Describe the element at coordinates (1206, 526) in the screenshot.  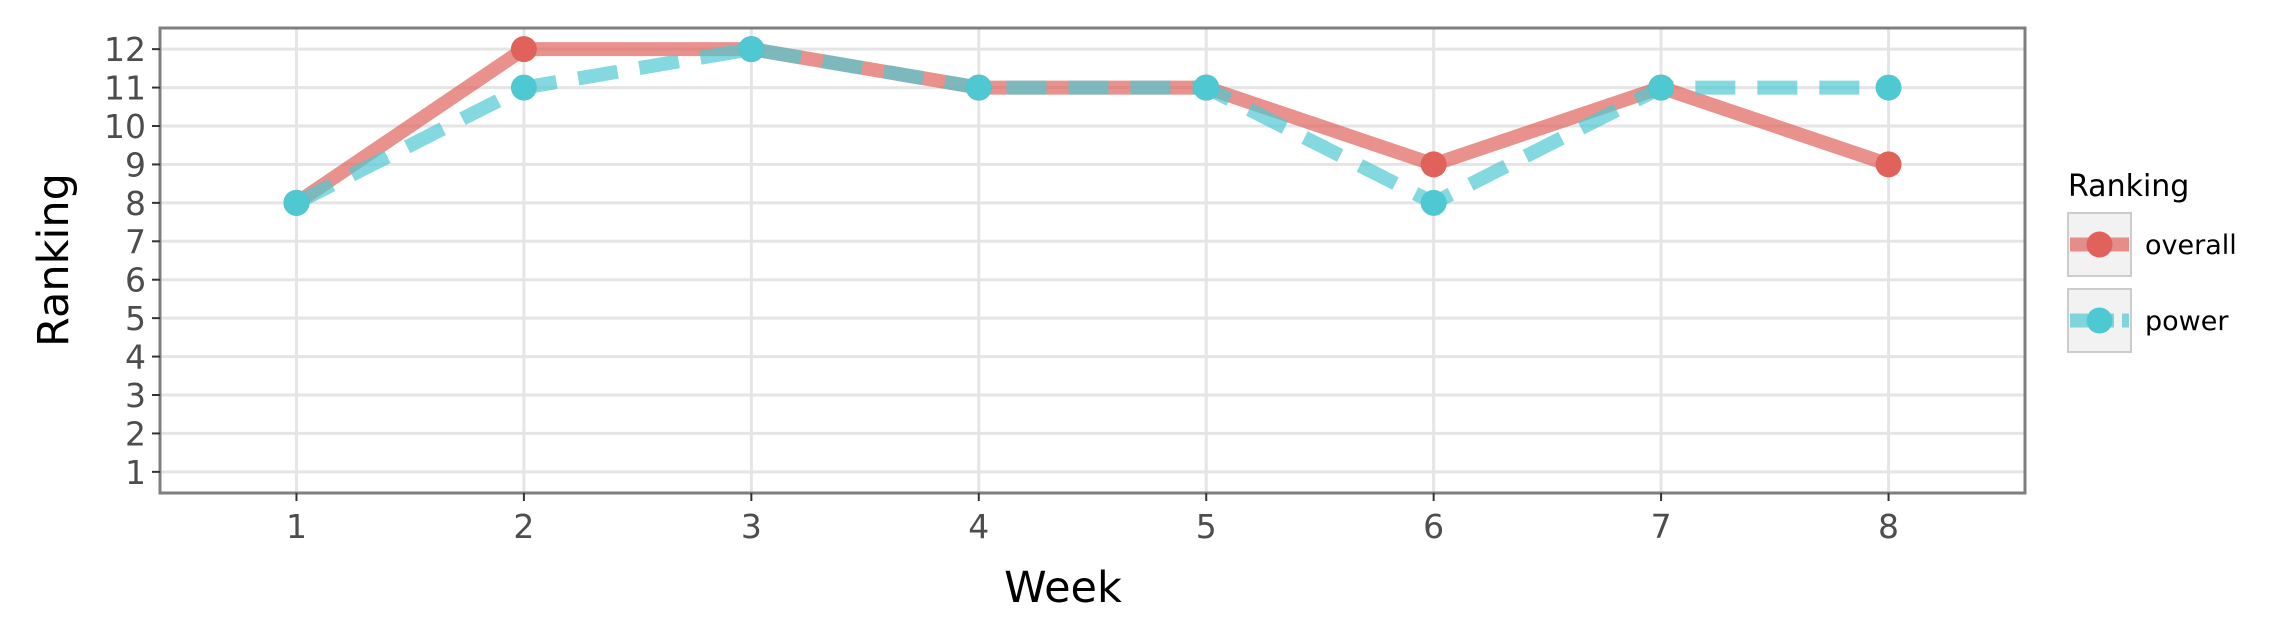
I see `x-tick-label: 5` at that location.